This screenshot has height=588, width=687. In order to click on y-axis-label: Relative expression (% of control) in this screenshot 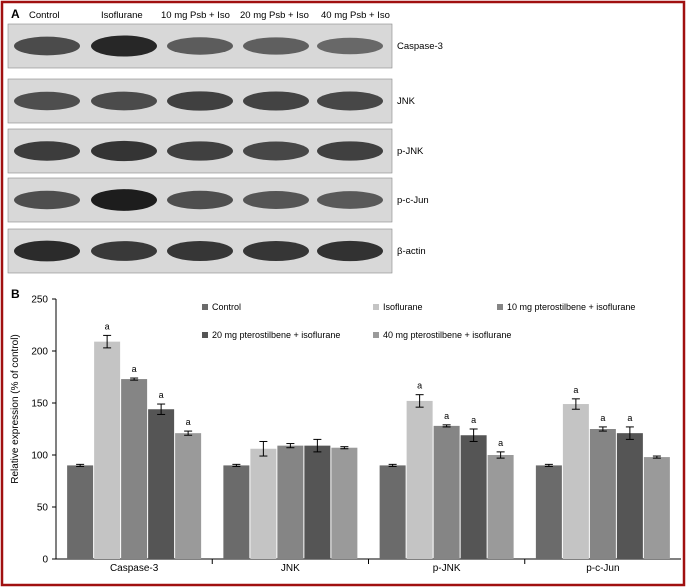, I will do `click(15, 409)`.